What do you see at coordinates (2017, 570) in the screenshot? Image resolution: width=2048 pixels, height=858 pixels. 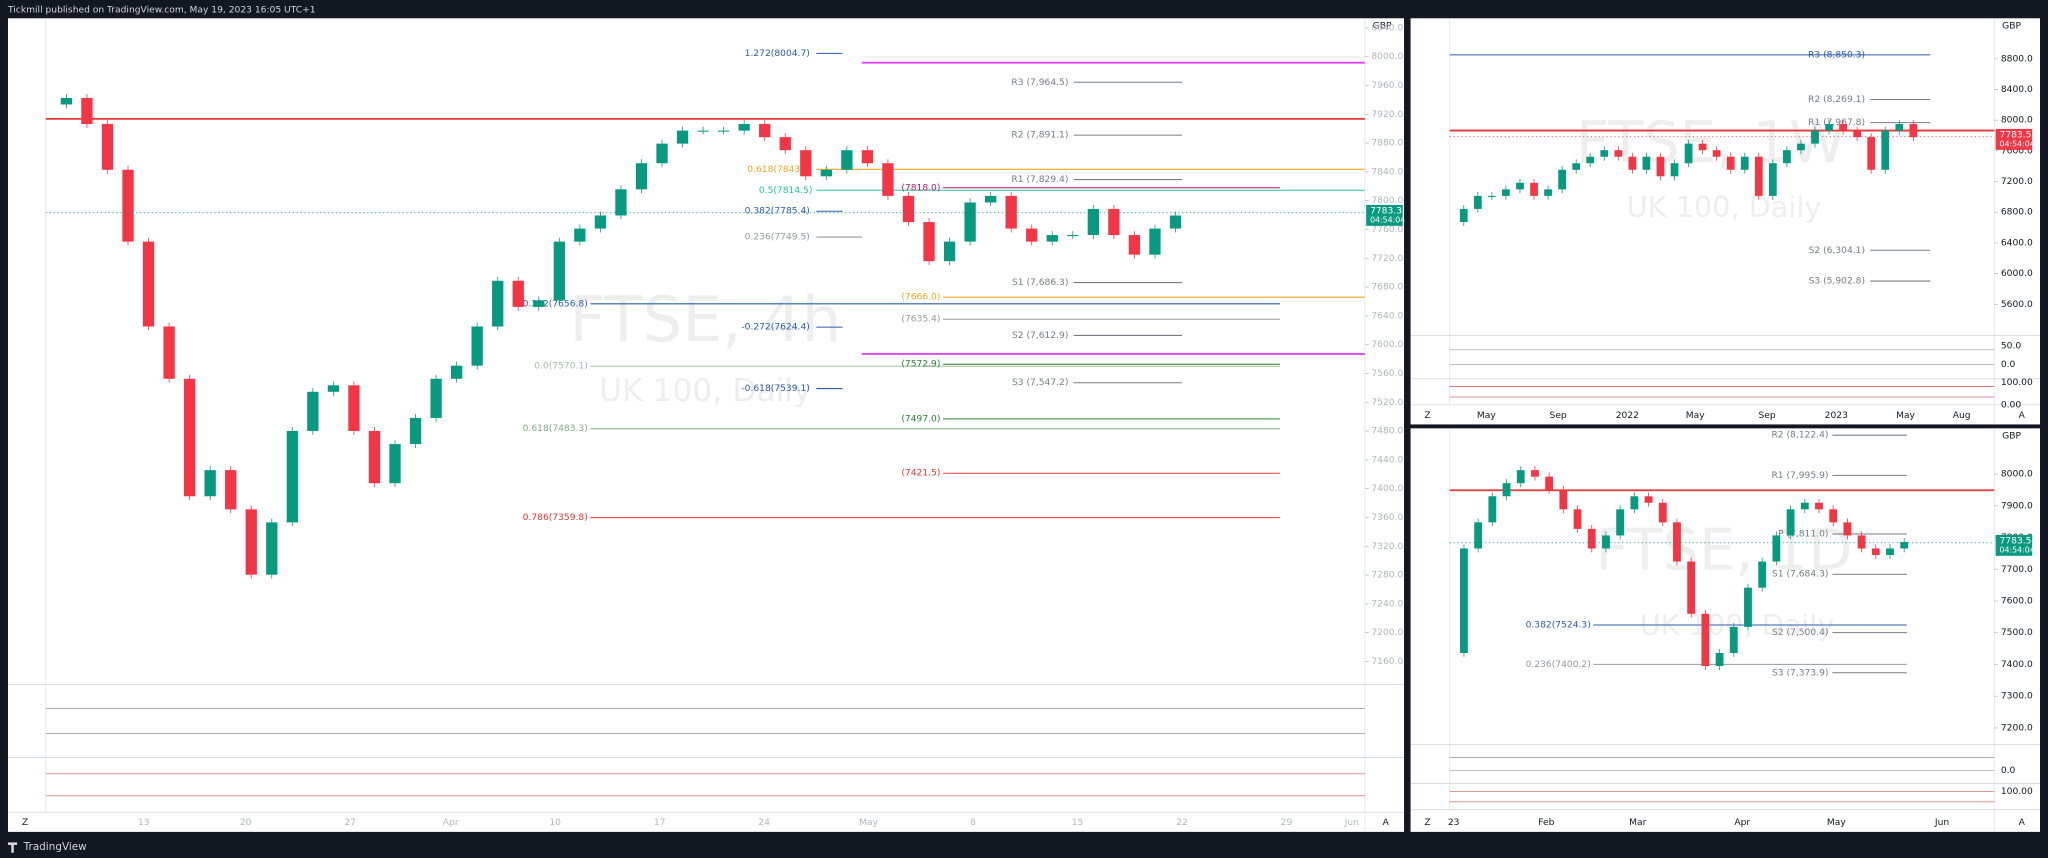 I see `y-tick-label: 7700.0` at bounding box center [2017, 570].